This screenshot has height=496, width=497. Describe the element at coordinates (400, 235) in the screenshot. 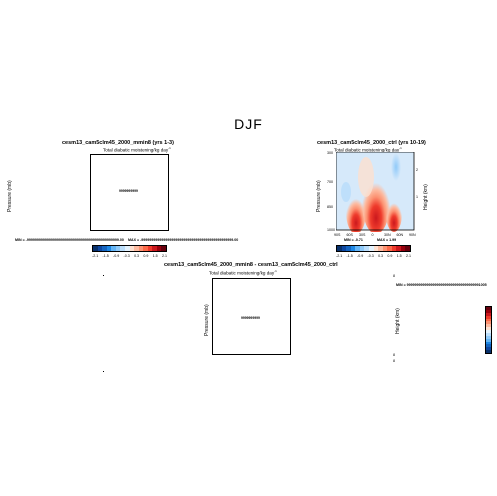

I see `axis-tick-label: 60N` at that location.